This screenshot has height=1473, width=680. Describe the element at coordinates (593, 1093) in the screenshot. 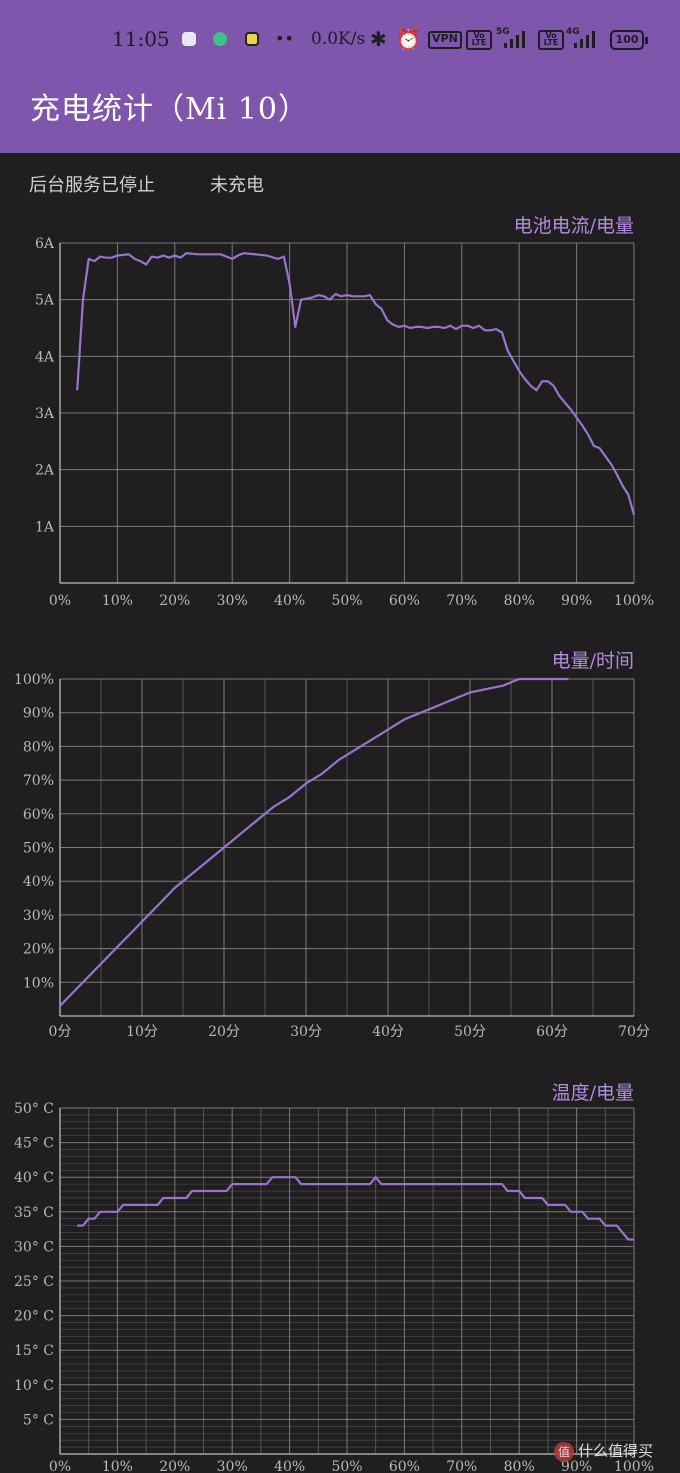

I see `chart-title: 温度/电量` at that location.